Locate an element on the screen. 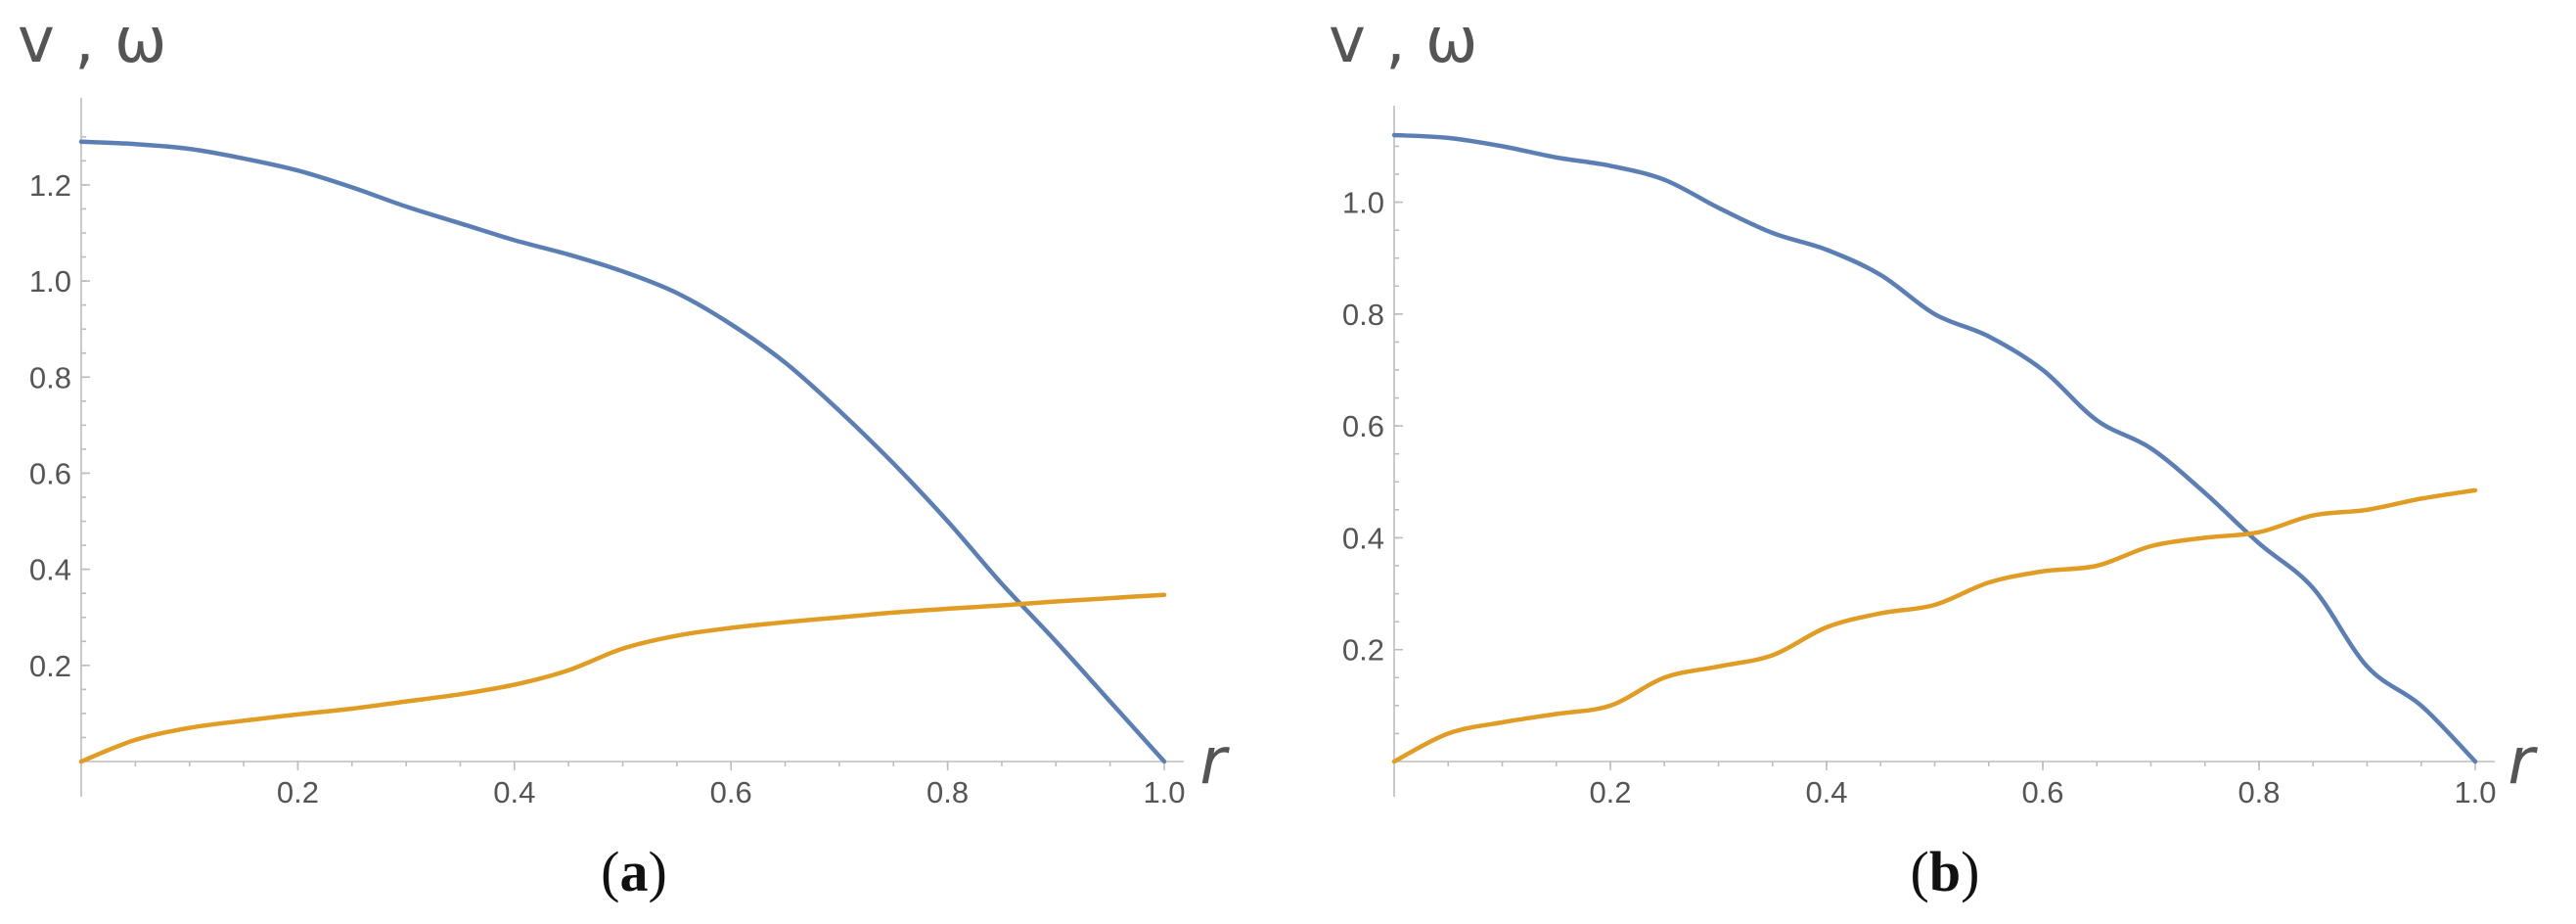  panel-caption: (b) is located at coordinates (1945, 871).